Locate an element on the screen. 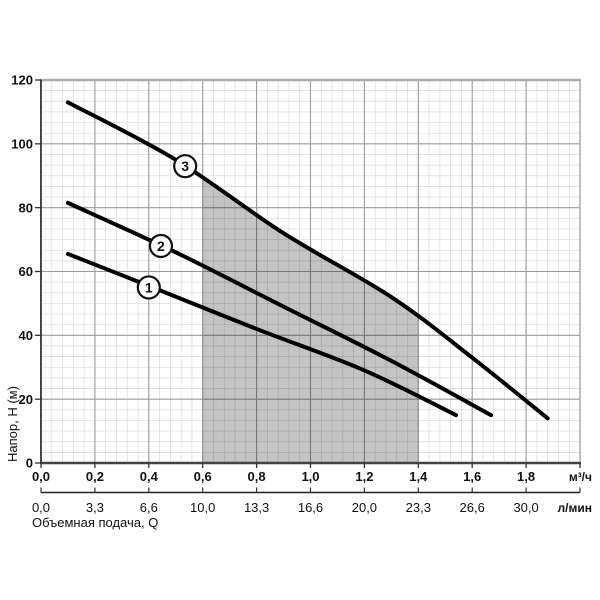 The image size is (600, 600). x-tick-label-primary: 0,6 is located at coordinates (203, 476).